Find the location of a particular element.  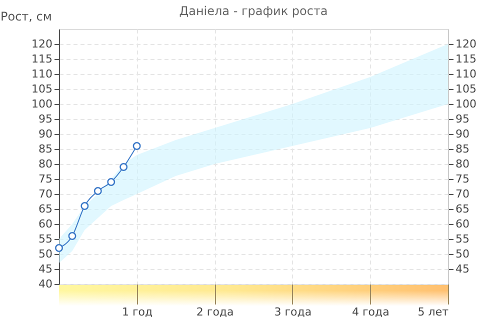

y-tick-label: 120 is located at coordinates (42, 44).